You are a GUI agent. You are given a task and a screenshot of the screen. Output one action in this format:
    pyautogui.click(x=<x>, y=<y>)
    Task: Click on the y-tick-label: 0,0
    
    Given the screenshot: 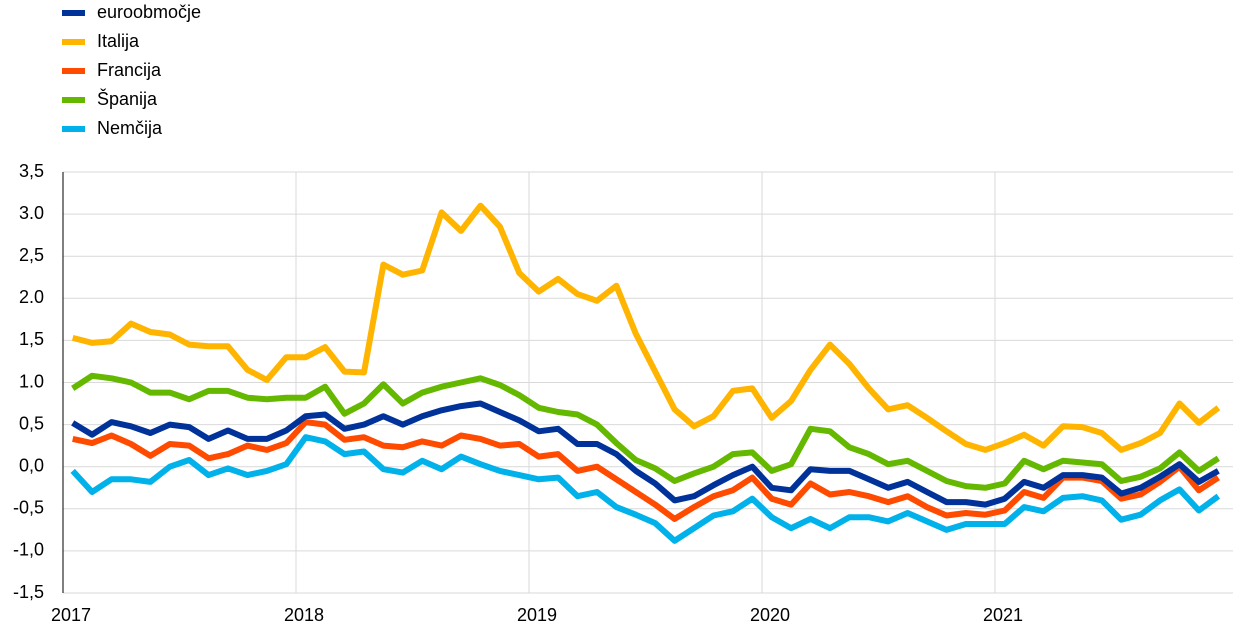 What is the action you would take?
    pyautogui.click(x=31, y=465)
    